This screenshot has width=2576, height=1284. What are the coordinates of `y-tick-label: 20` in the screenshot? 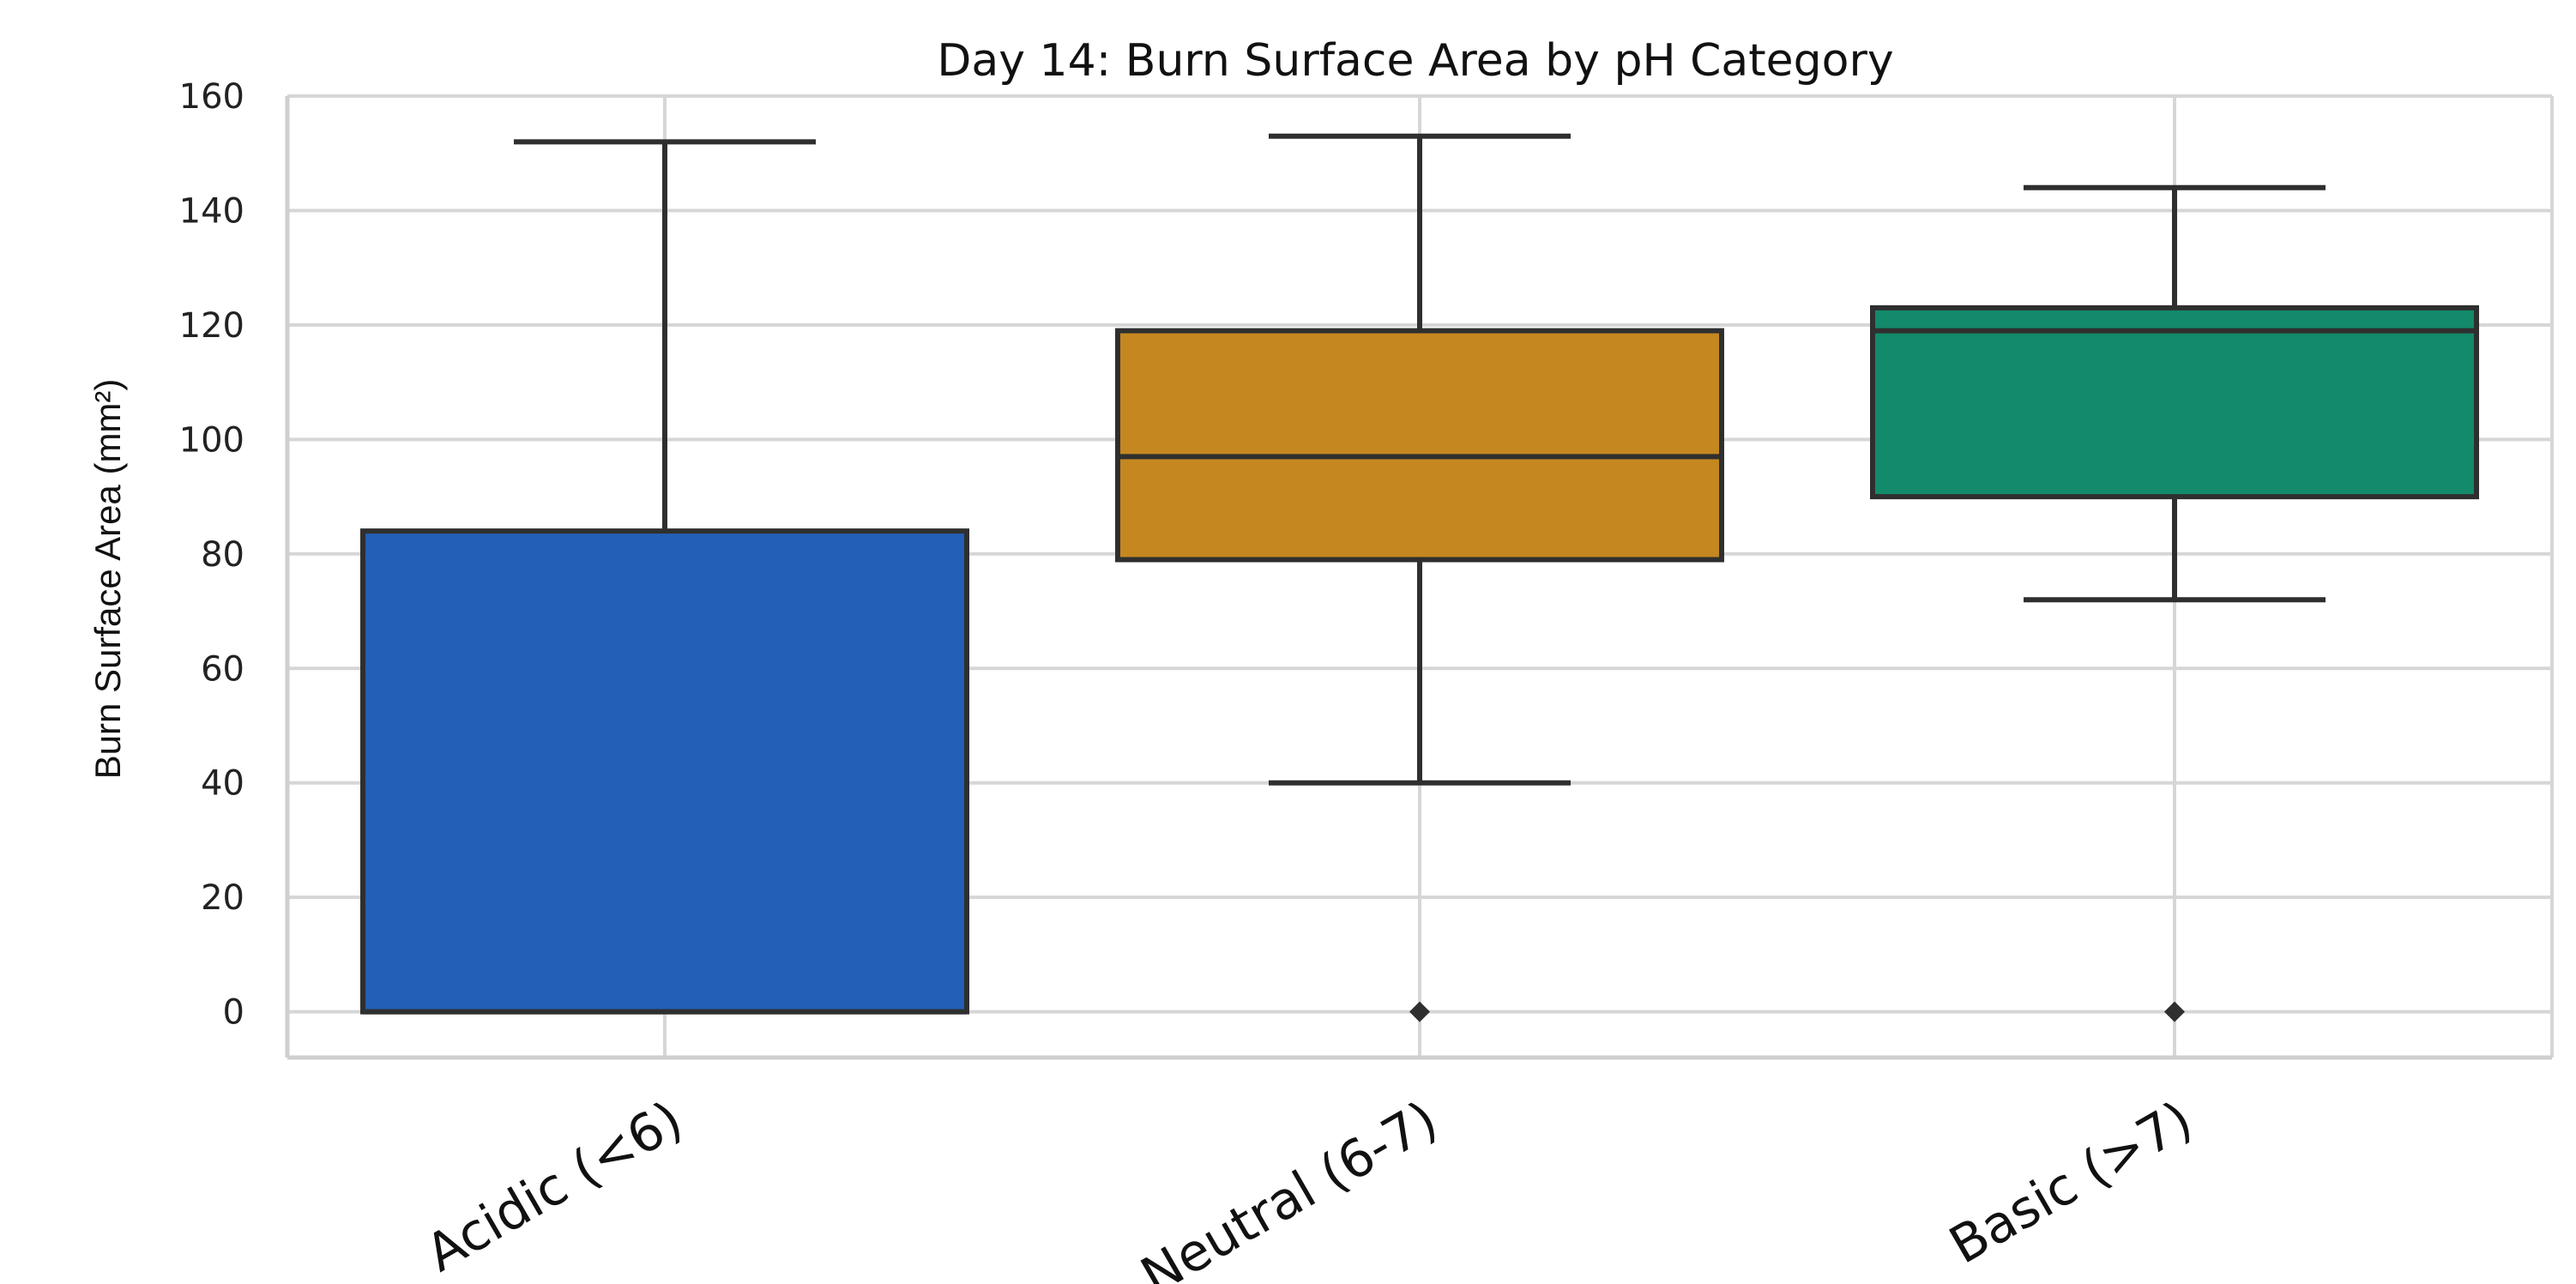 It's located at (223, 898).